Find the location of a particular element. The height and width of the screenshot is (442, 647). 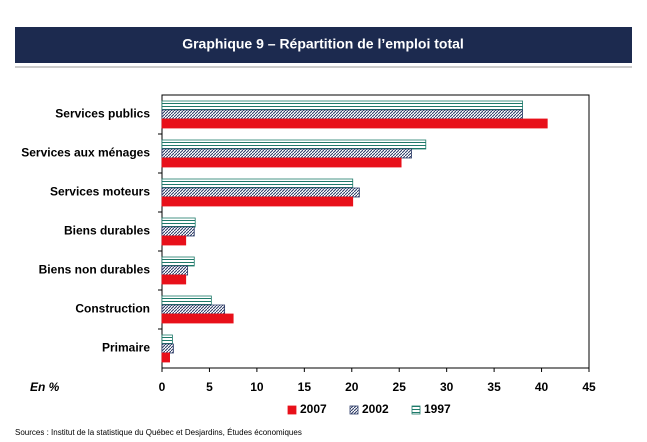

x-axis-label: En % is located at coordinates (45, 387).